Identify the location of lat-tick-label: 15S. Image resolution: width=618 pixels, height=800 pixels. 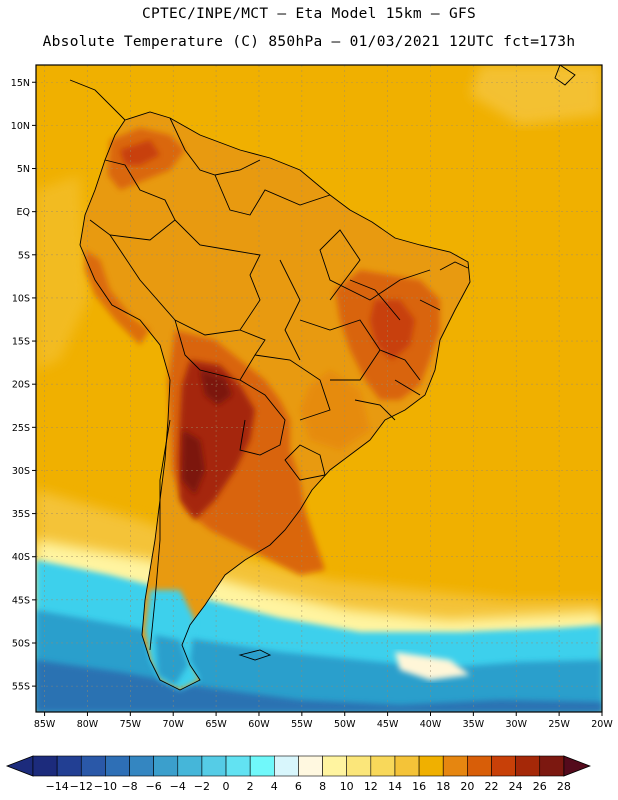
(21, 342).